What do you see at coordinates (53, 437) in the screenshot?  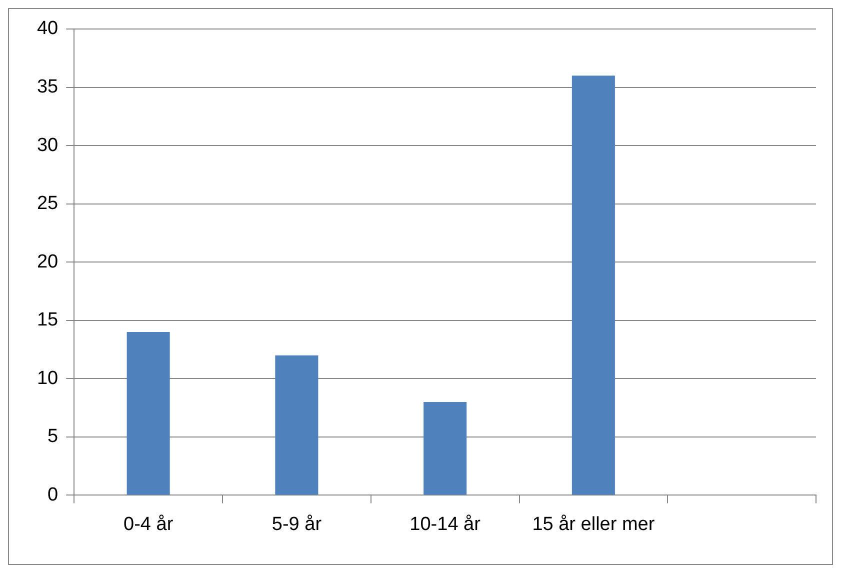 I see `y-tick-label: 5` at bounding box center [53, 437].